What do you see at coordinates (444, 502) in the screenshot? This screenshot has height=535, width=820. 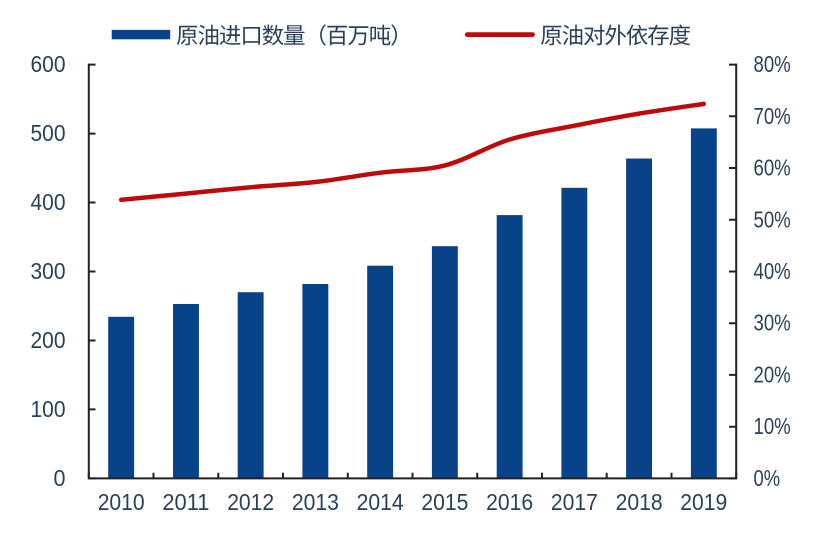 I see `svg-text: 2015` at bounding box center [444, 502].